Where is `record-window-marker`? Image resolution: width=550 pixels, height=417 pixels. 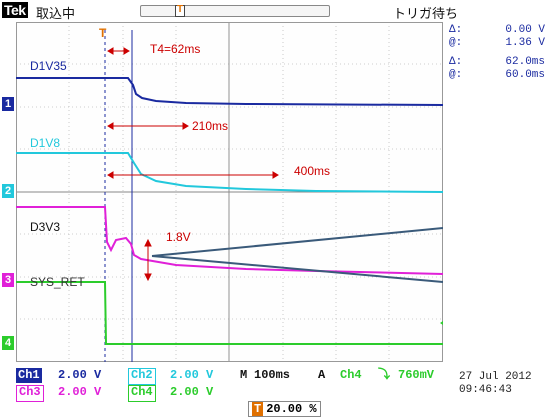 record-window-marker is located at coordinates (180, 11).